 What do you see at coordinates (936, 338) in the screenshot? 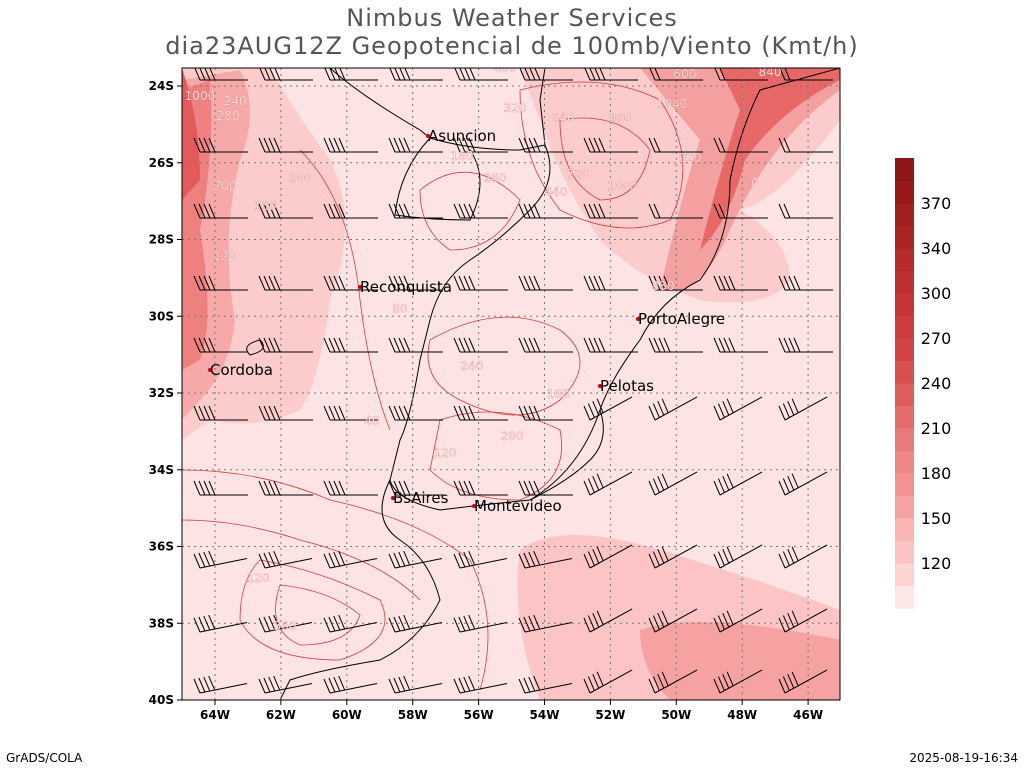
I see `colorbar-label: 270` at bounding box center [936, 338].